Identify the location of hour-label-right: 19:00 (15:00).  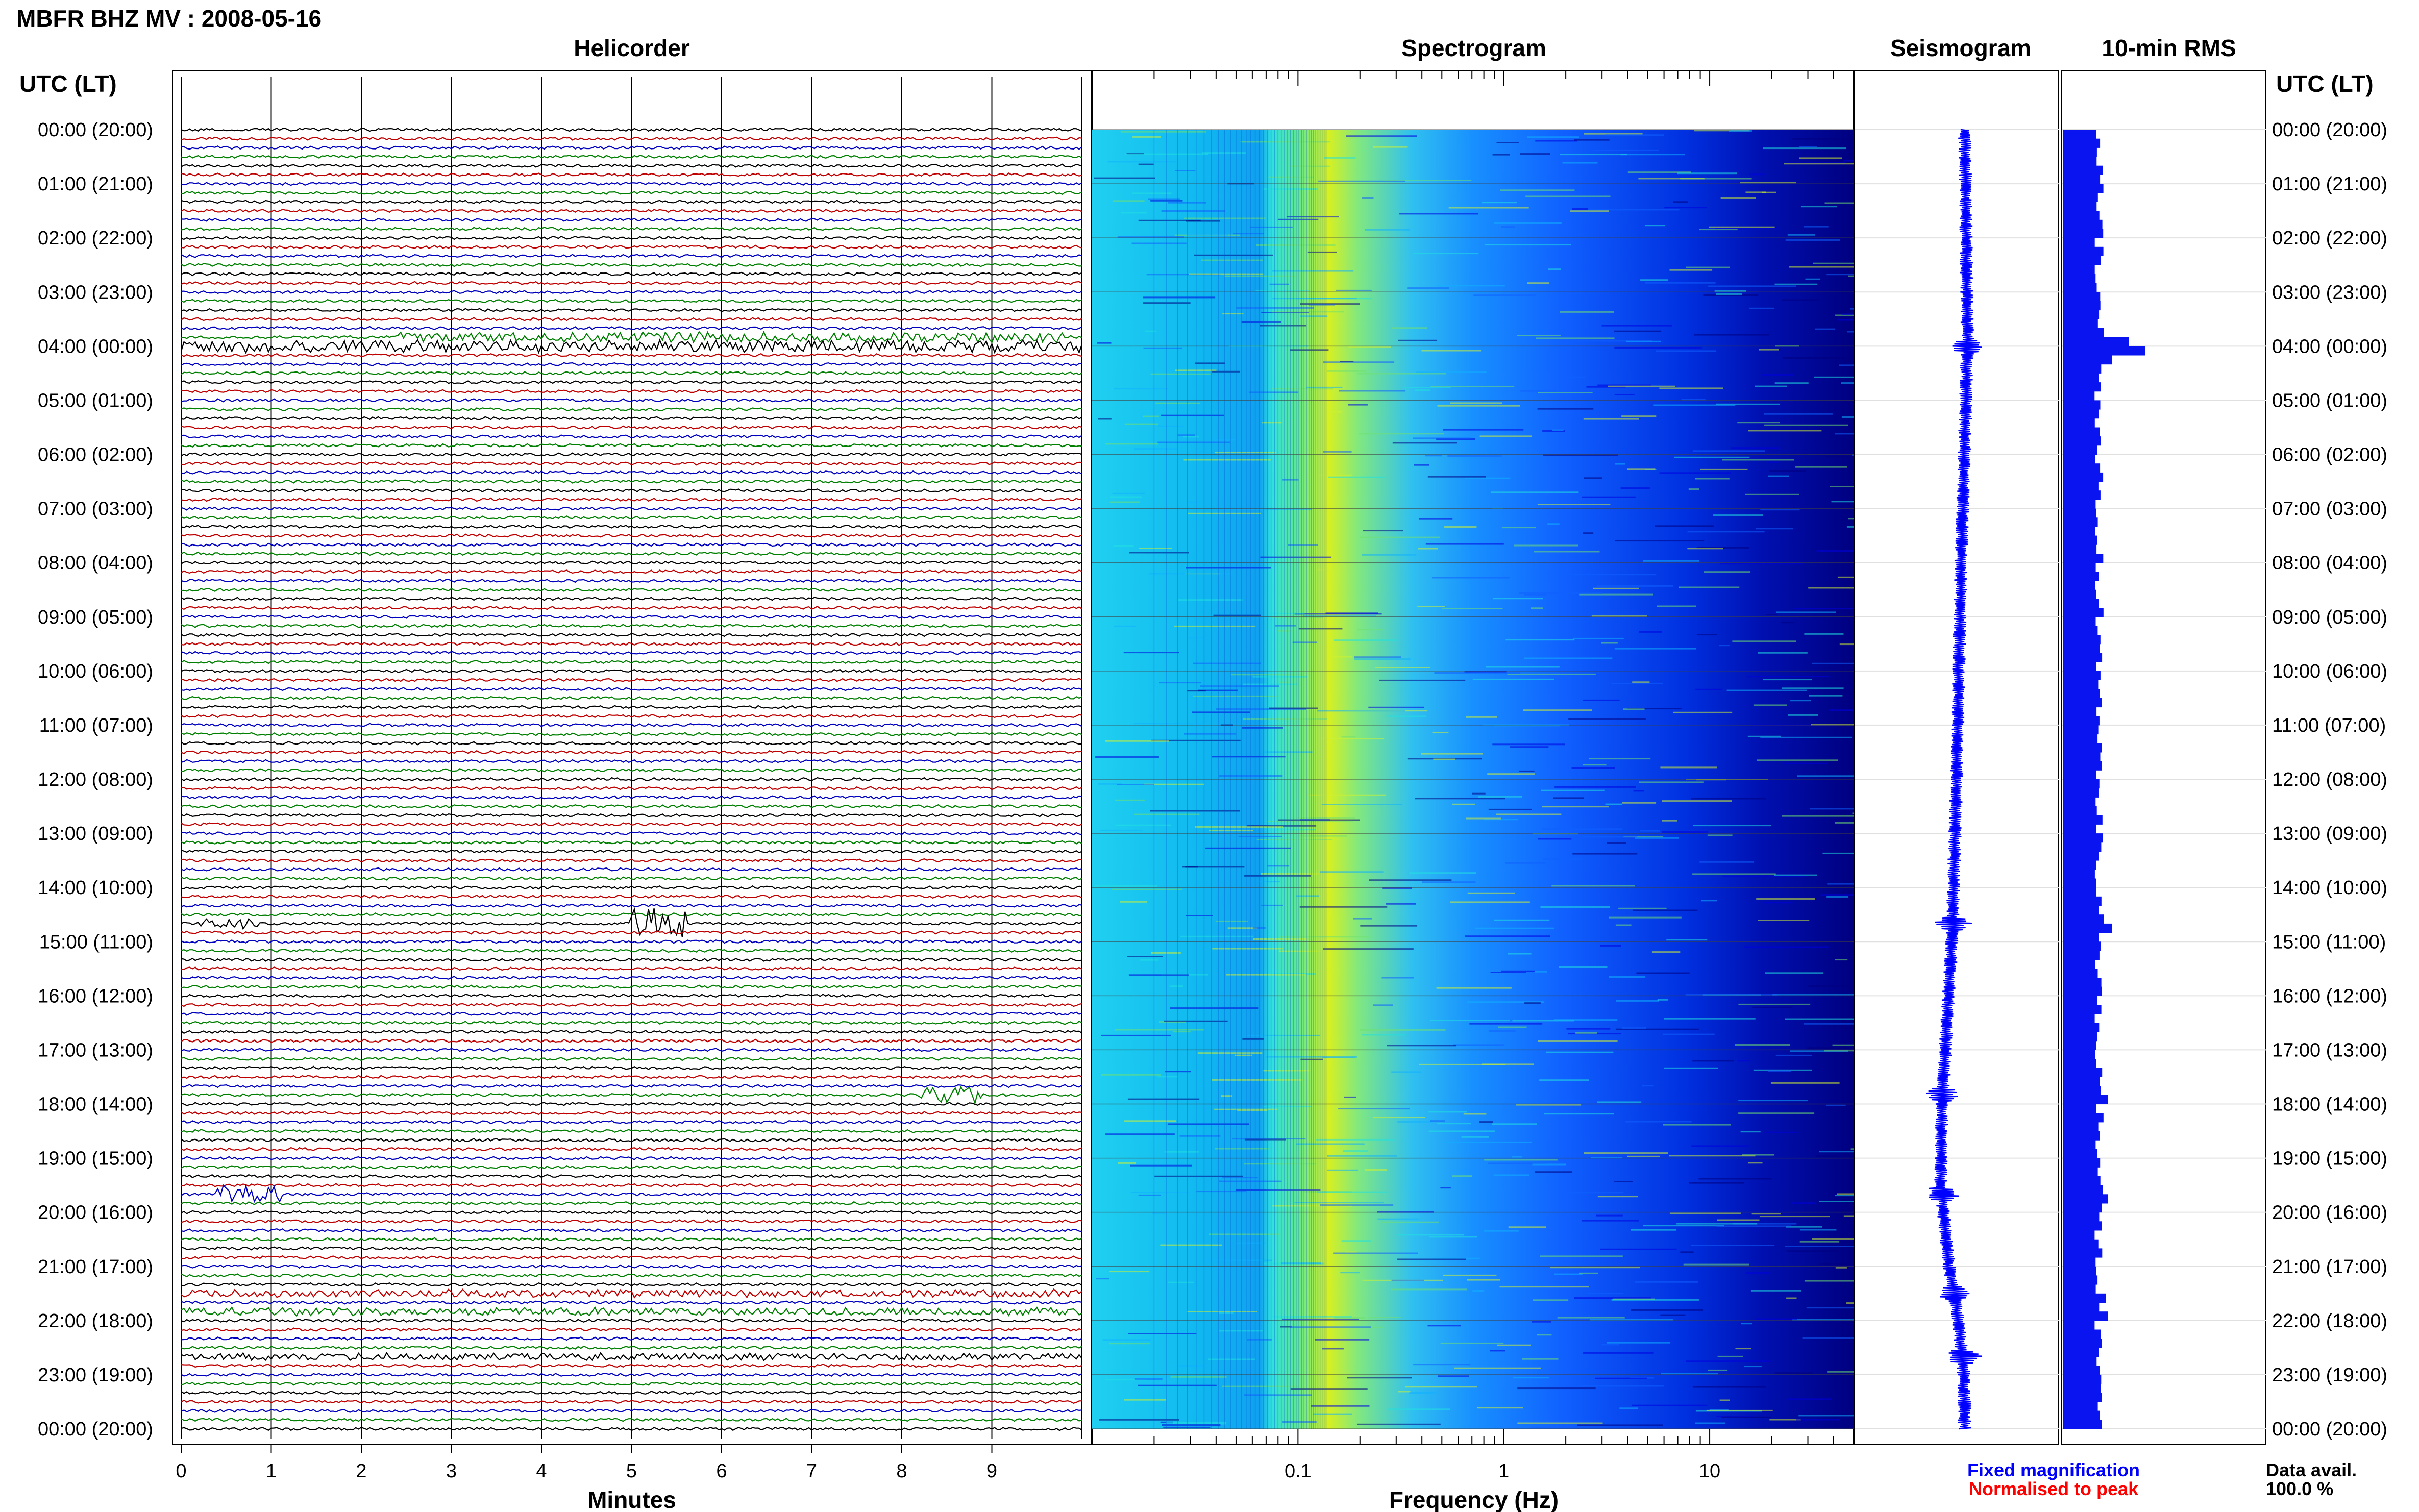
(2329, 1159).